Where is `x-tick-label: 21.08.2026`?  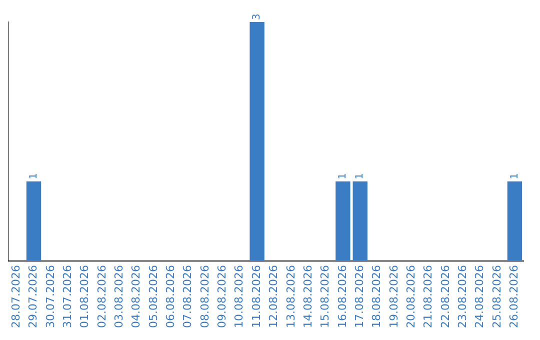 x-tick-label: 21.08.2026 is located at coordinates (428, 296).